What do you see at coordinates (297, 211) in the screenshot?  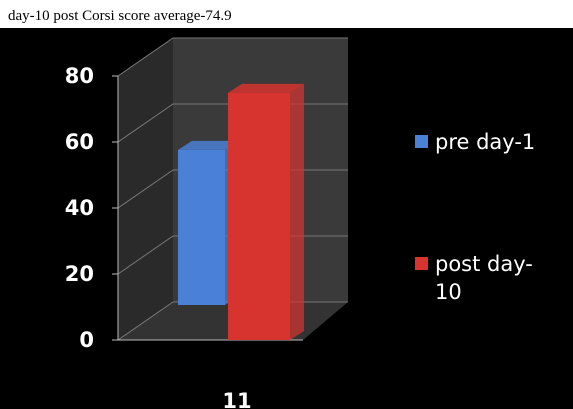 I see `bar-side` at bounding box center [297, 211].